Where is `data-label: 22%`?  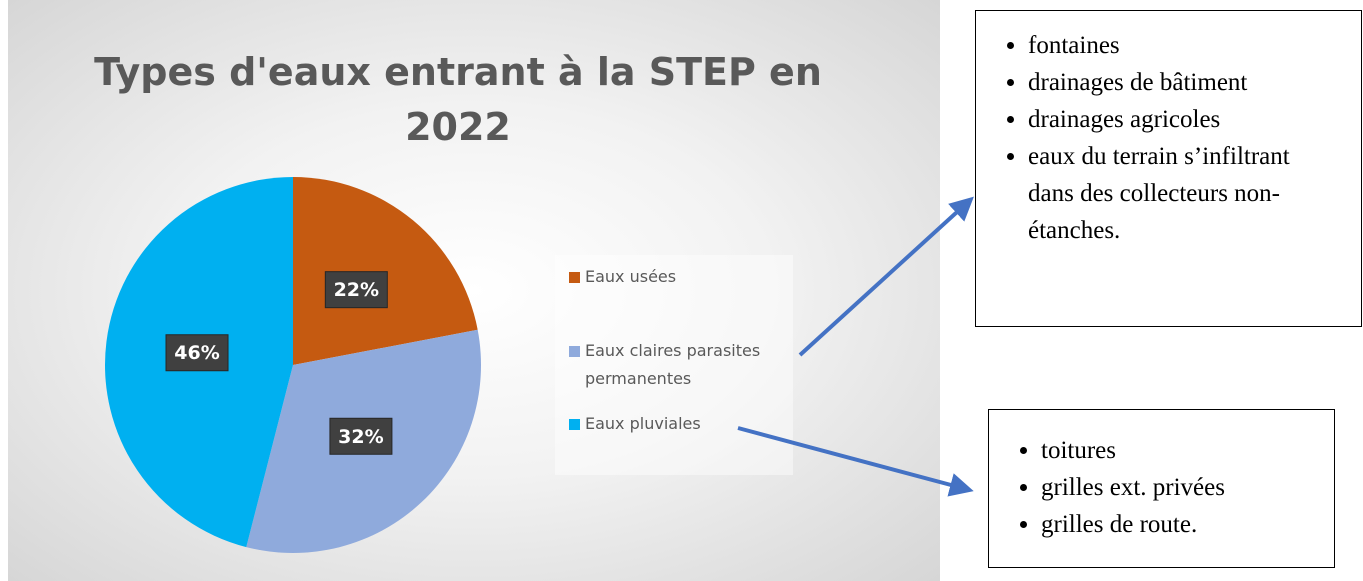 data-label: 22% is located at coordinates (356, 290).